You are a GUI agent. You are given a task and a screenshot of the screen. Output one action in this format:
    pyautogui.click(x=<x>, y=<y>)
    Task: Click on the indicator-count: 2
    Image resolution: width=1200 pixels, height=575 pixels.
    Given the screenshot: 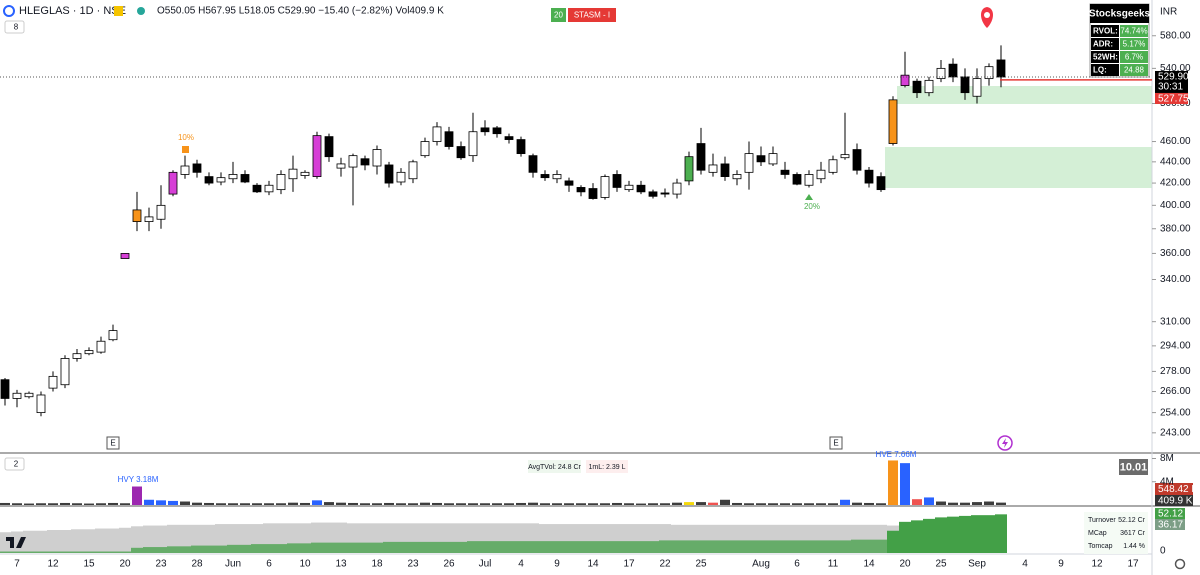 What is the action you would take?
    pyautogui.click(x=16, y=464)
    